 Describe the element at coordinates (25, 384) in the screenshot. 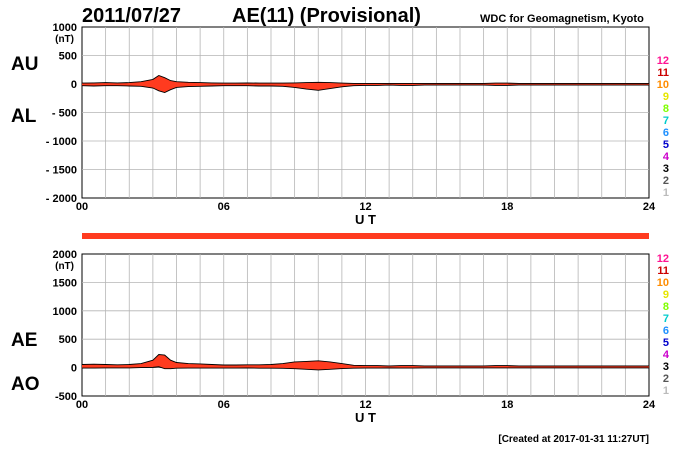

I see `series-label-ao: AO` at that location.